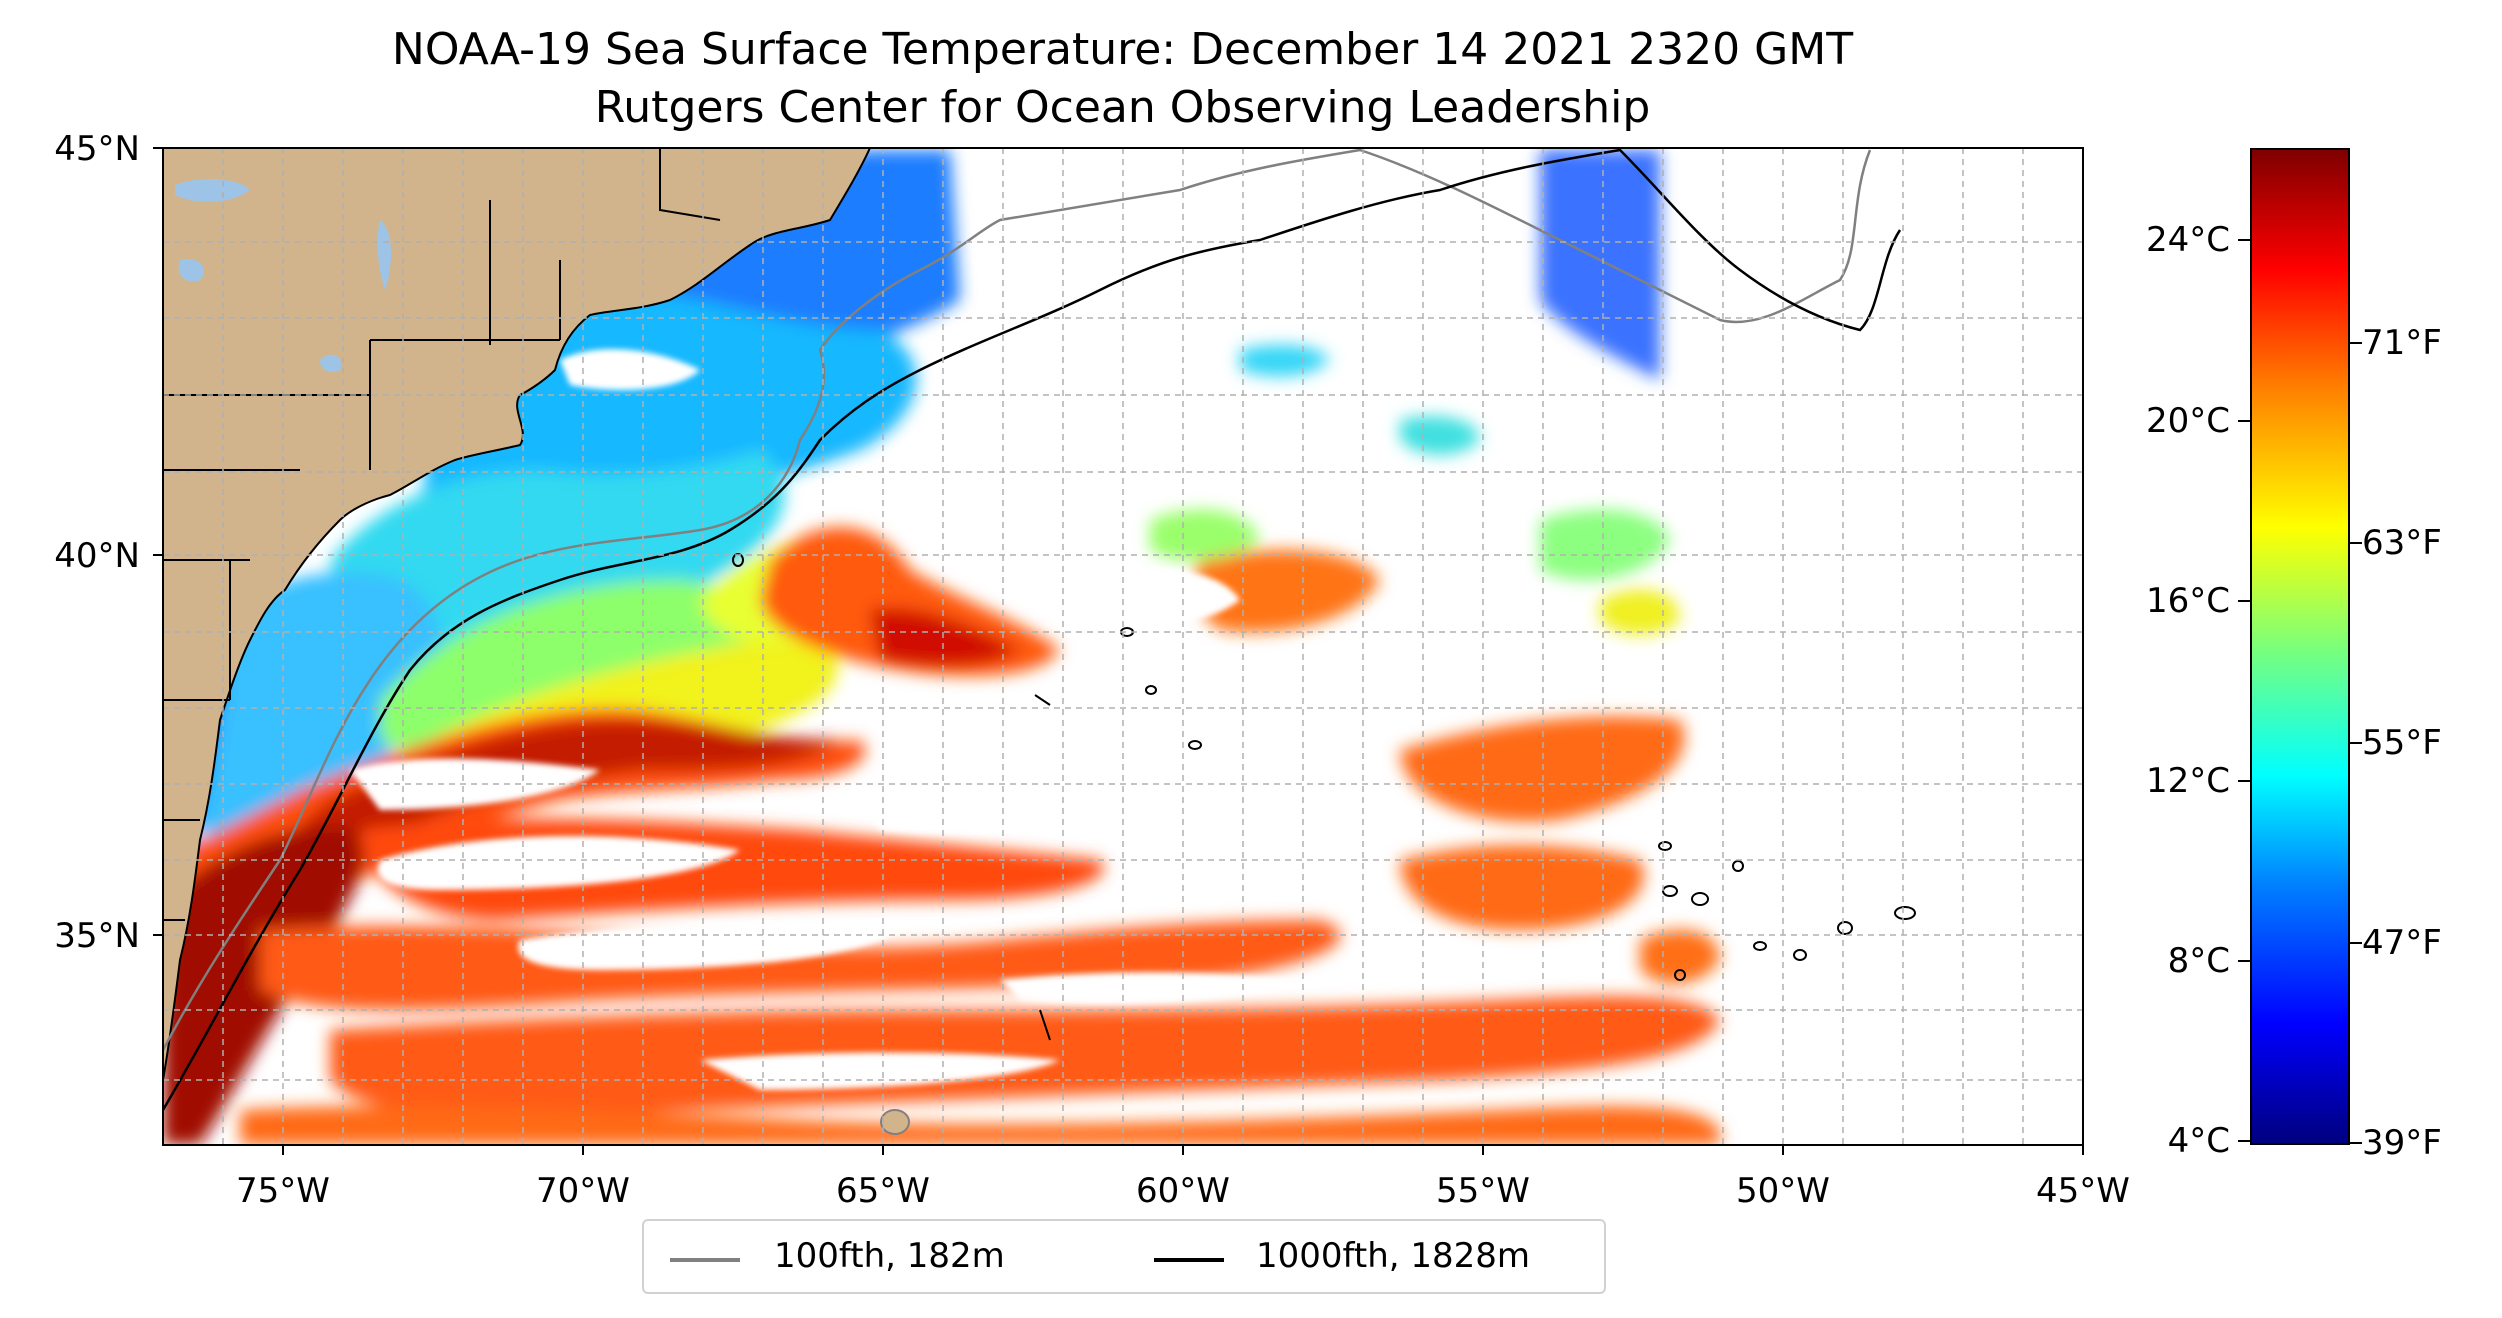  Describe the element at coordinates (1124, 1256) in the screenshot. I see `map-legend: 100fth, 182m 1000fth, 1828m` at that location.